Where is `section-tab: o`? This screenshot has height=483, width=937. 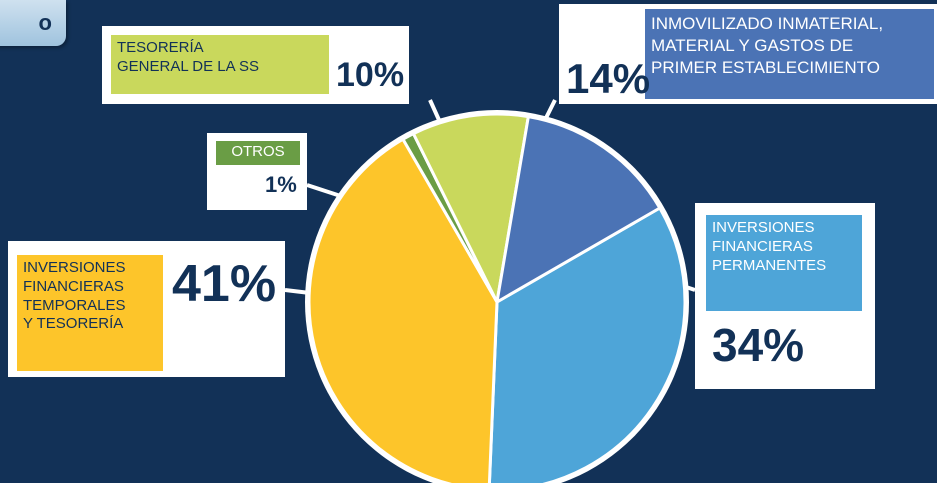 section-tab: o is located at coordinates (33, 23).